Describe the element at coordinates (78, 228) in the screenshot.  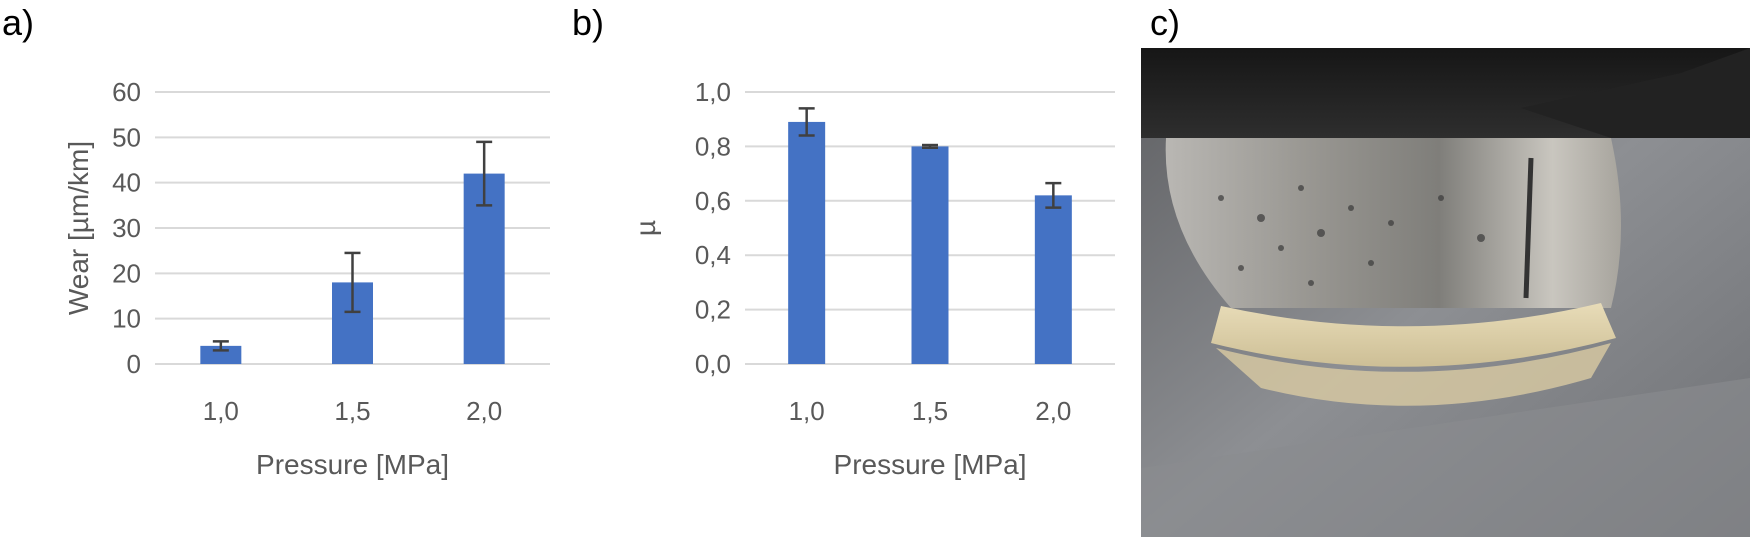
I see `y-axis-title: Wear [µm/km]` at that location.